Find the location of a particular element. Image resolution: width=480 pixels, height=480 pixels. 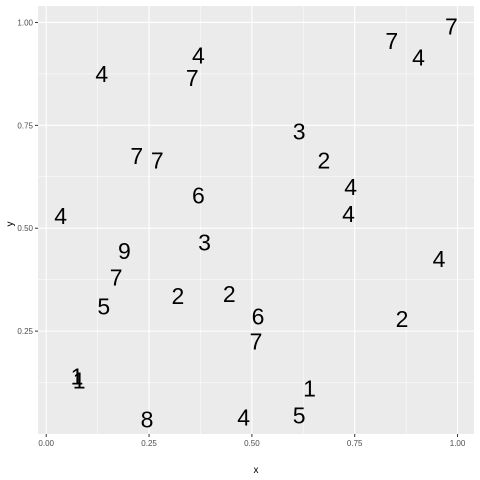

y-tick-label: 1.00 is located at coordinates (25, 22).